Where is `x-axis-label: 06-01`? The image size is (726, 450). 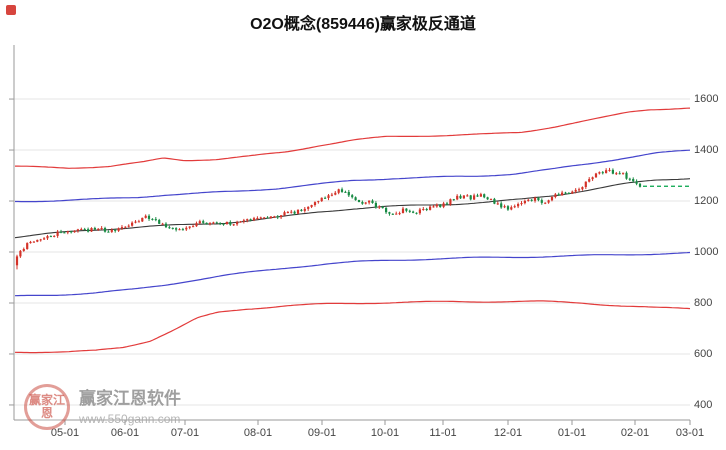
x-axis-label: 06-01 is located at coordinates (125, 433).